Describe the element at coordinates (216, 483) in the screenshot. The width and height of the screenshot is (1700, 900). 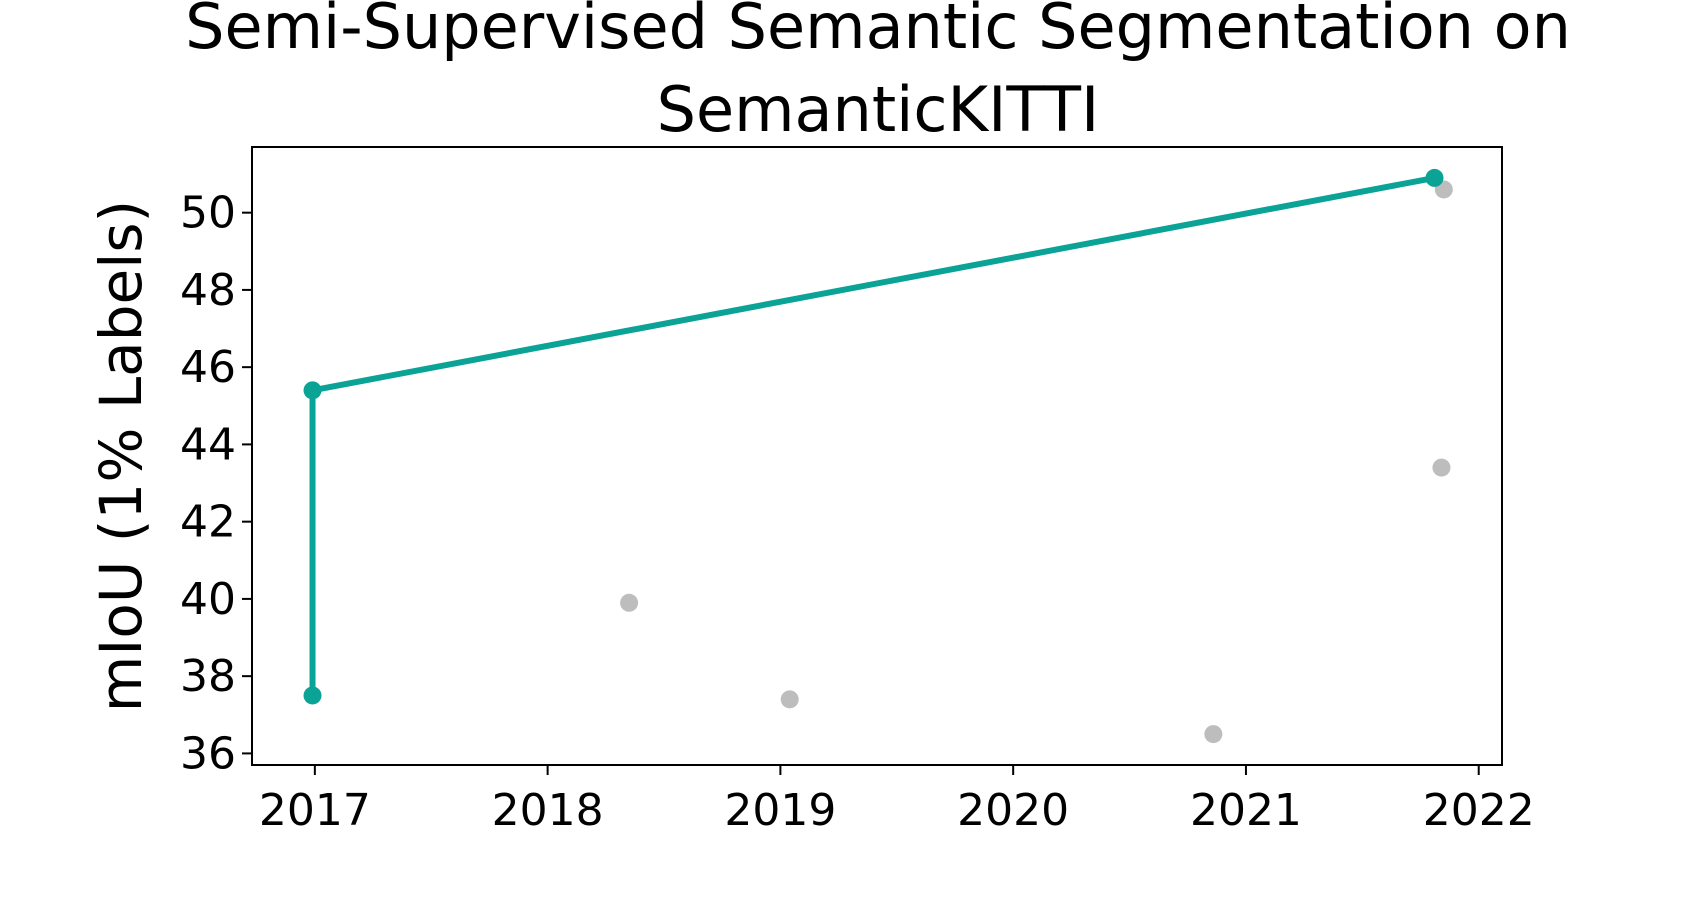
I see `y-axis: 36 38 40 42 44 46 48 50` at that location.